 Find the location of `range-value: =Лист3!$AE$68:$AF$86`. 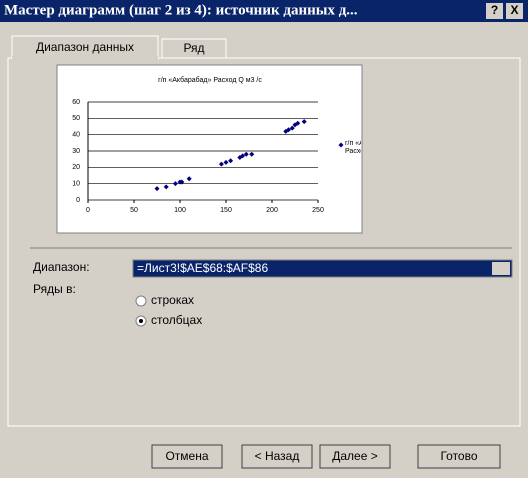

range-value: =Лист3!$AE$68:$AF$86 is located at coordinates (202, 268).